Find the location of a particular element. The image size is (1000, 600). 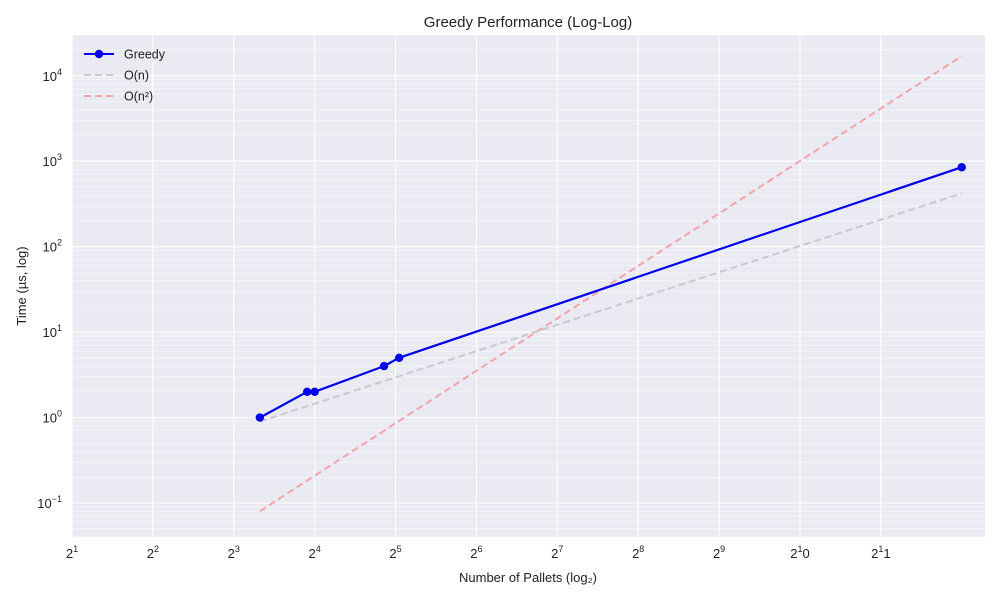

x-tick-label: 26 is located at coordinates (476, 552).